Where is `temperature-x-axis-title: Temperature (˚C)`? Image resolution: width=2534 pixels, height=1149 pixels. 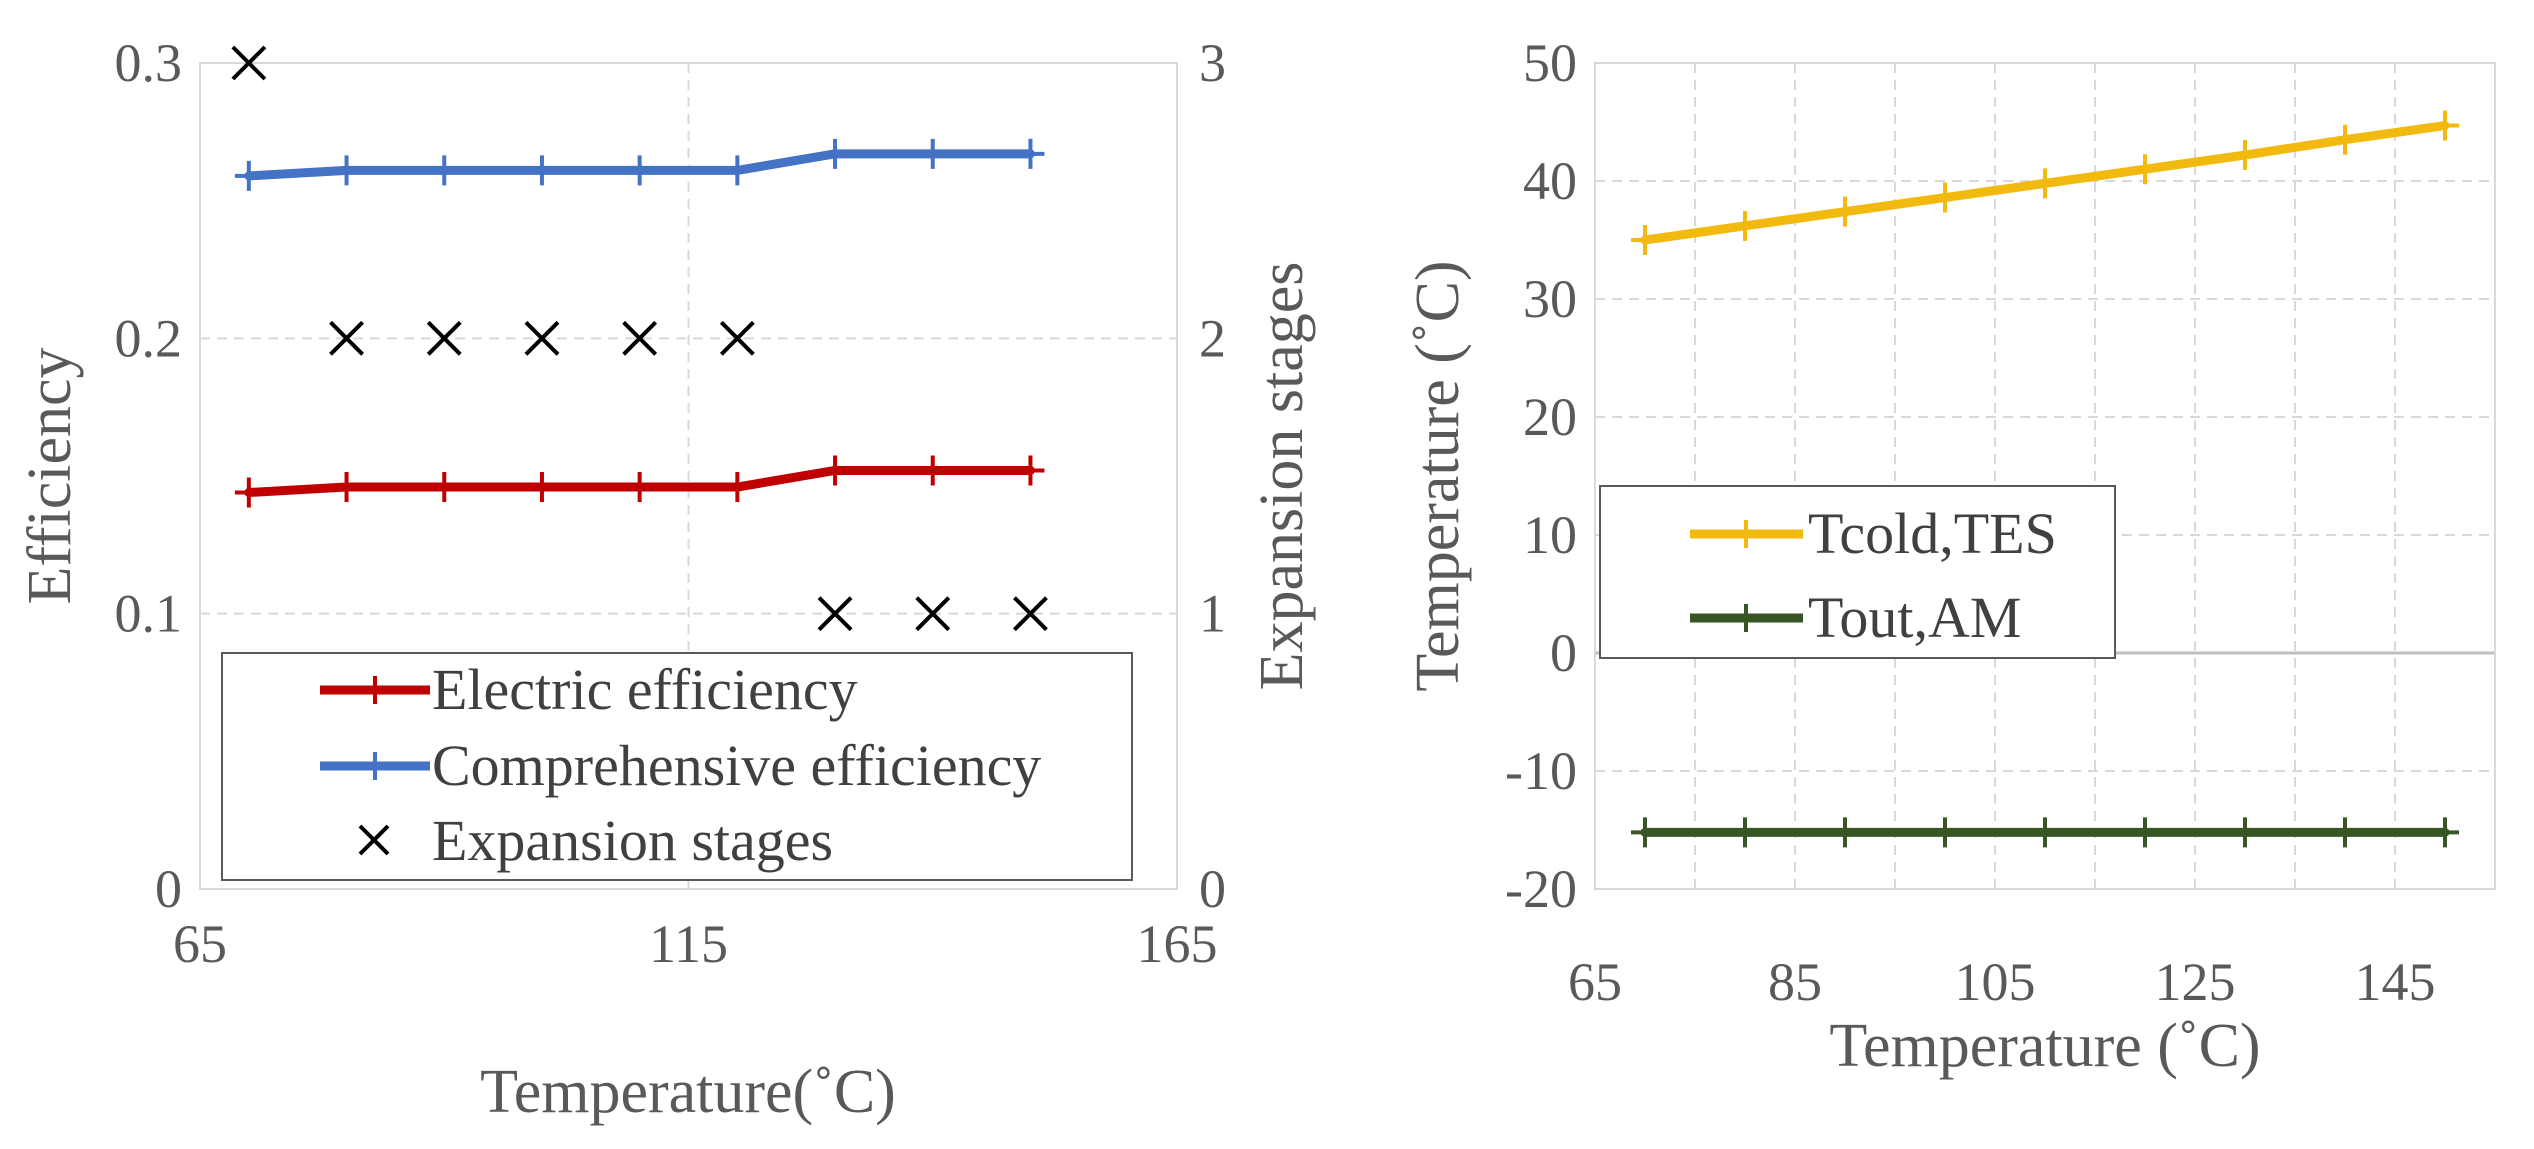
temperature-x-axis-title: Temperature (˚C) is located at coordinates (2044, 1046).